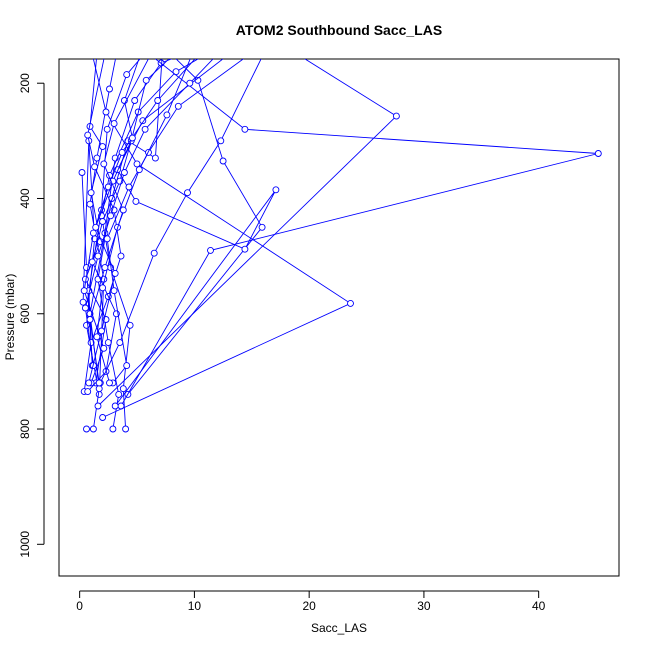  What do you see at coordinates (25, 83) in the screenshot?
I see `y-tick-label: 200` at bounding box center [25, 83].